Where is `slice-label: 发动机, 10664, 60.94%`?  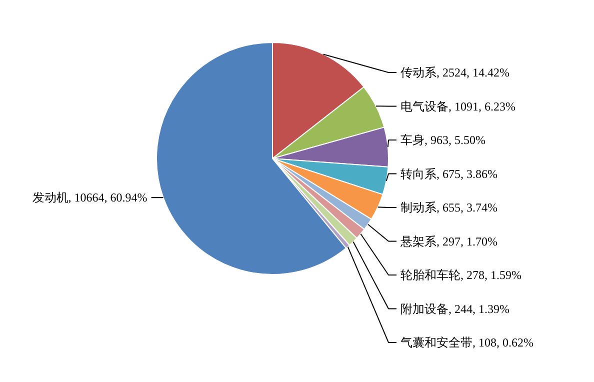
slice-label: 发动机, 10664, 60.94% is located at coordinates (90, 197).